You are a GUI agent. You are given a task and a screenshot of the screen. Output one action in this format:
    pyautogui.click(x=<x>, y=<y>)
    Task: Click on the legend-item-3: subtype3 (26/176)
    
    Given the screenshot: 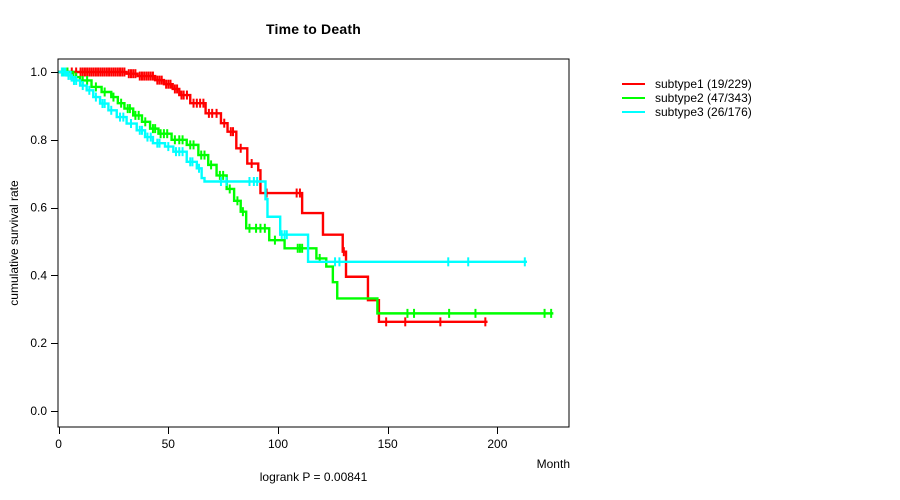 What is the action you would take?
    pyautogui.click(x=687, y=112)
    